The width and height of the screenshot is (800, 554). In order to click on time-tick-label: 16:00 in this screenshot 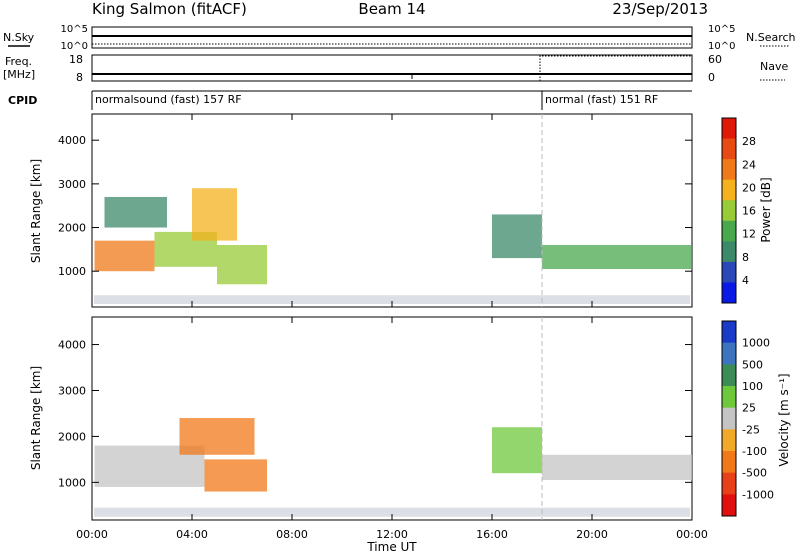, I will do `click(492, 534)`.